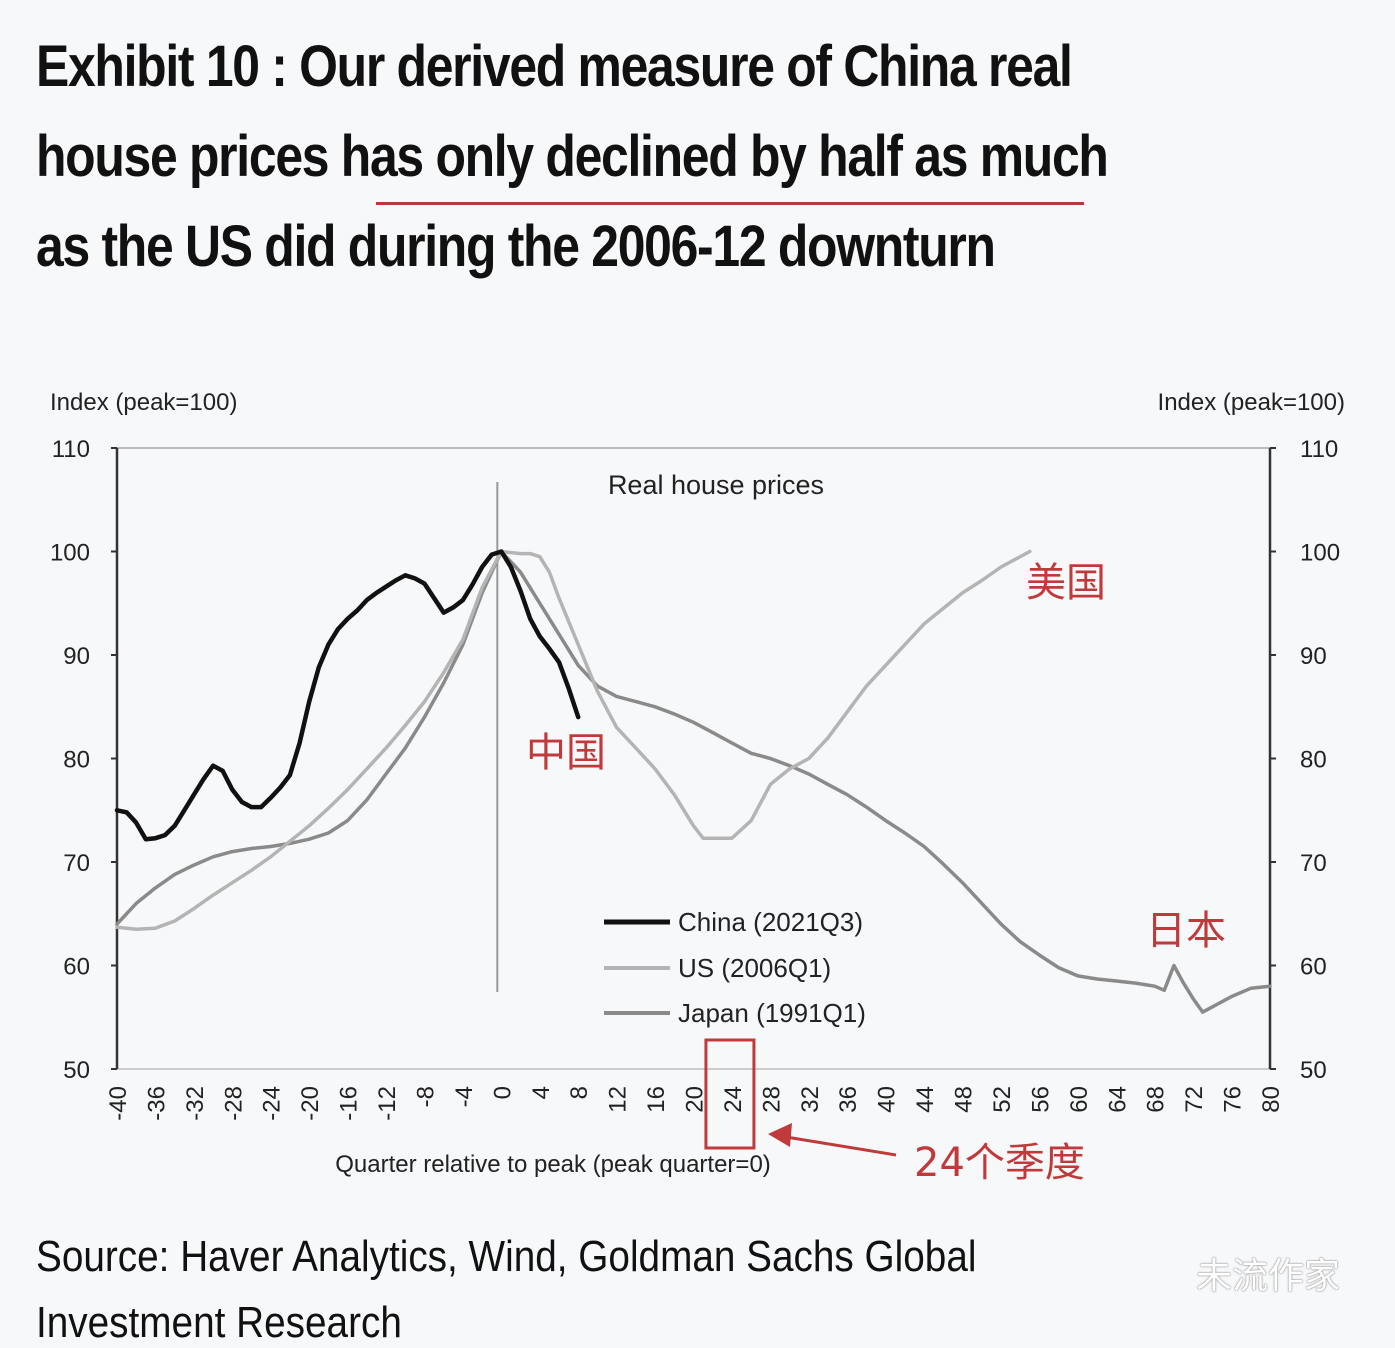 The image size is (1395, 1348). What do you see at coordinates (810, 1099) in the screenshot?
I see `x-tick-label: 32` at bounding box center [810, 1099].